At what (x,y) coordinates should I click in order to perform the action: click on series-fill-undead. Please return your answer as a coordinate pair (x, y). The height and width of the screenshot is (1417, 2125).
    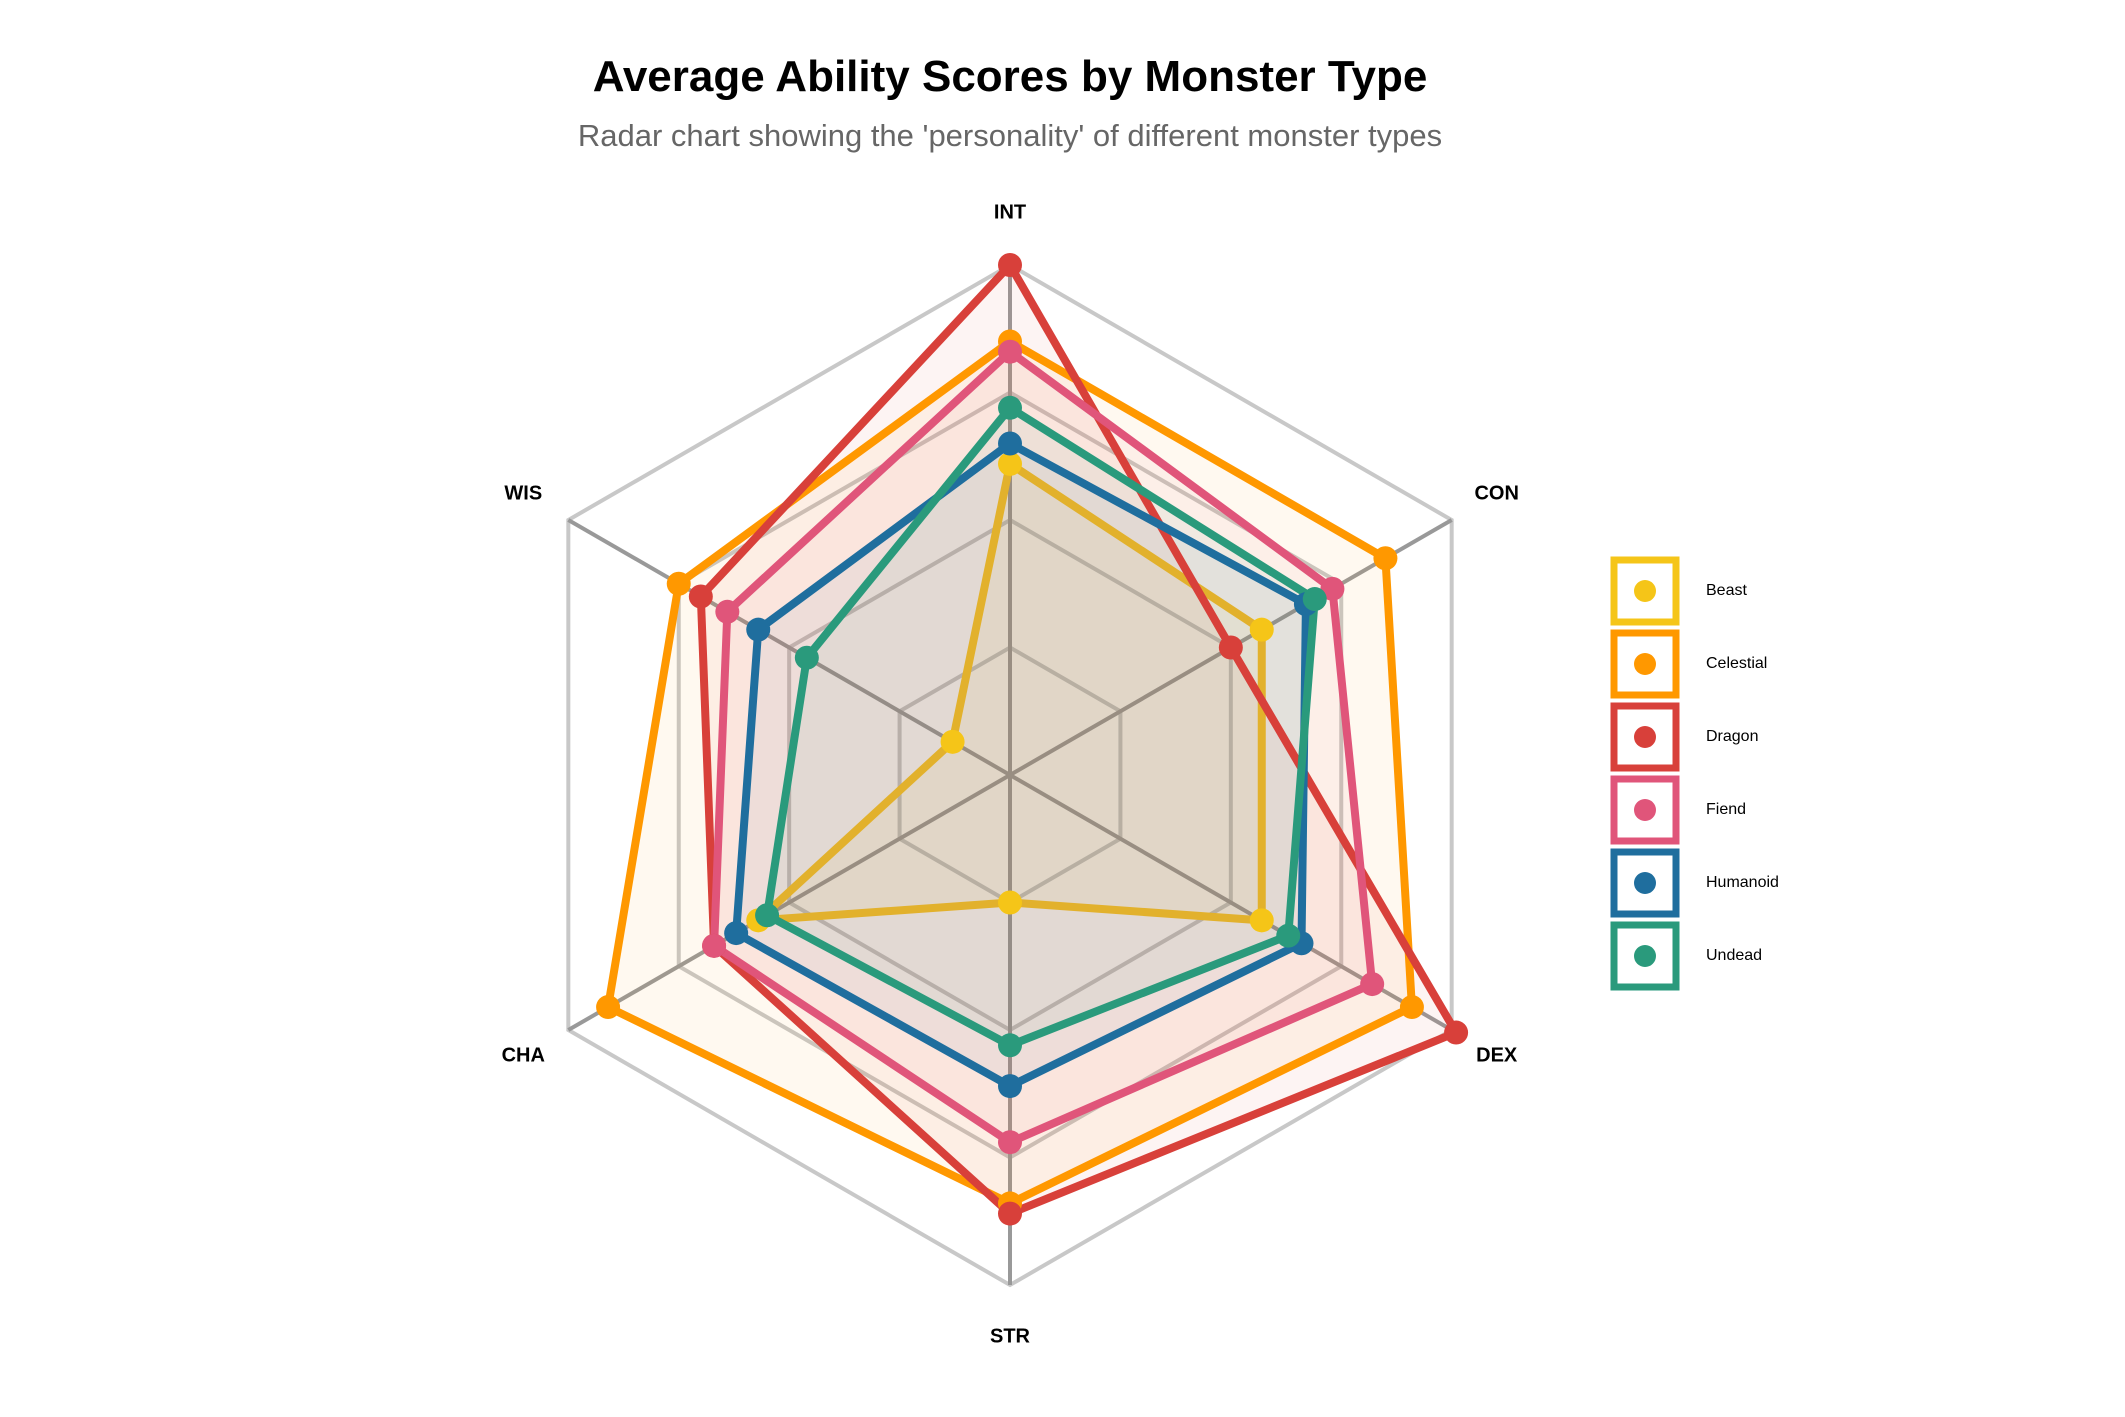
    Looking at the image, I should click on (1041, 726).